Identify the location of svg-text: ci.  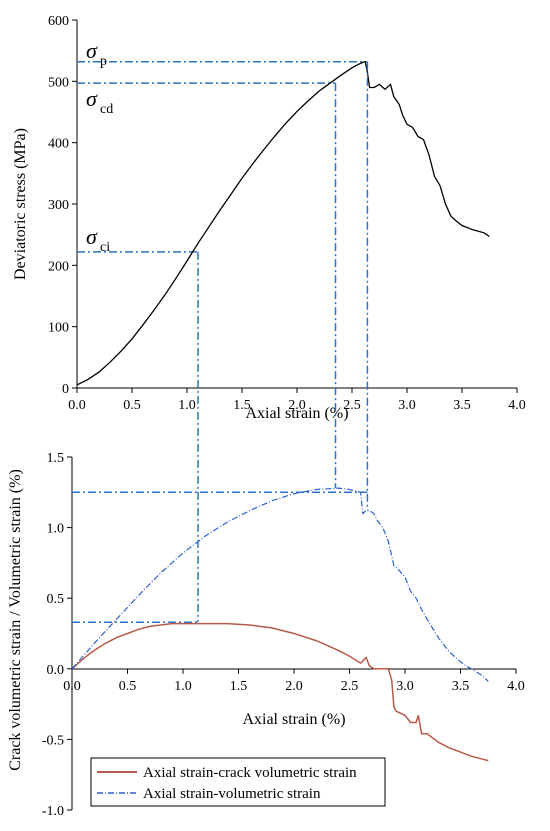
(105, 247).